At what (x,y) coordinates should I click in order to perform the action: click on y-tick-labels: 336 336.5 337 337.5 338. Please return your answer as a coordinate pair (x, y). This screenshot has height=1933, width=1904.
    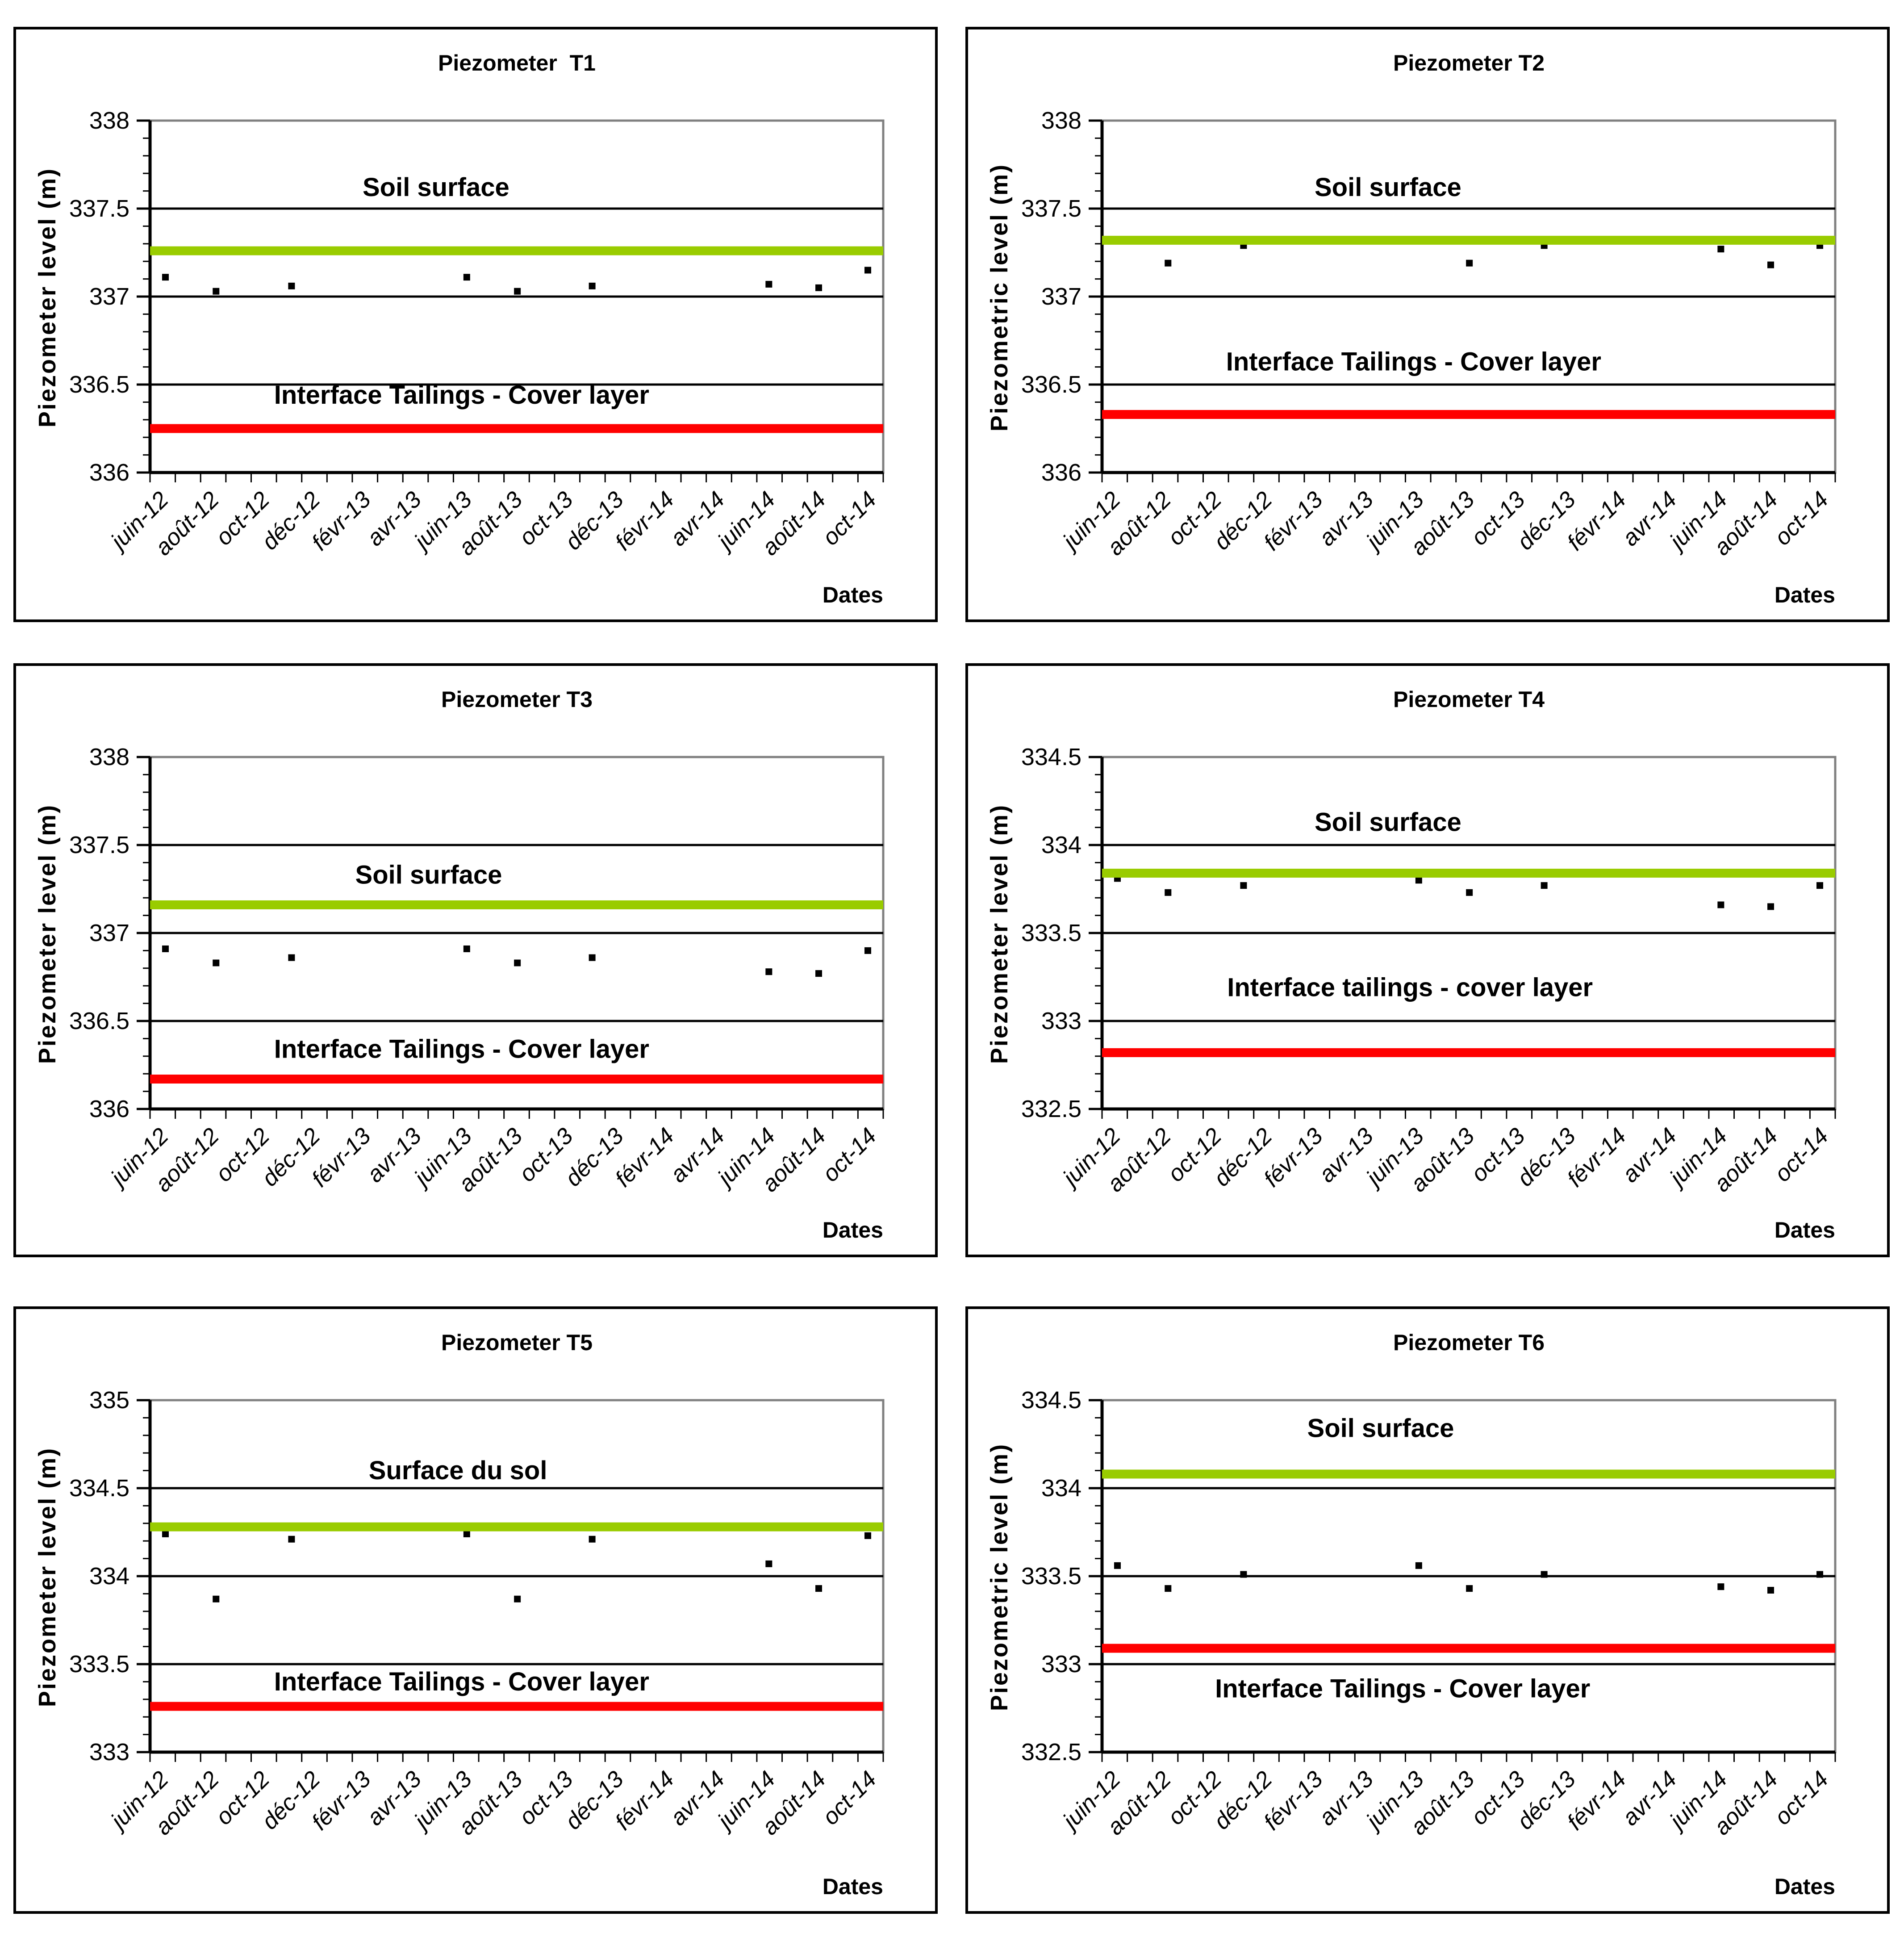
    Looking at the image, I should click on (99, 296).